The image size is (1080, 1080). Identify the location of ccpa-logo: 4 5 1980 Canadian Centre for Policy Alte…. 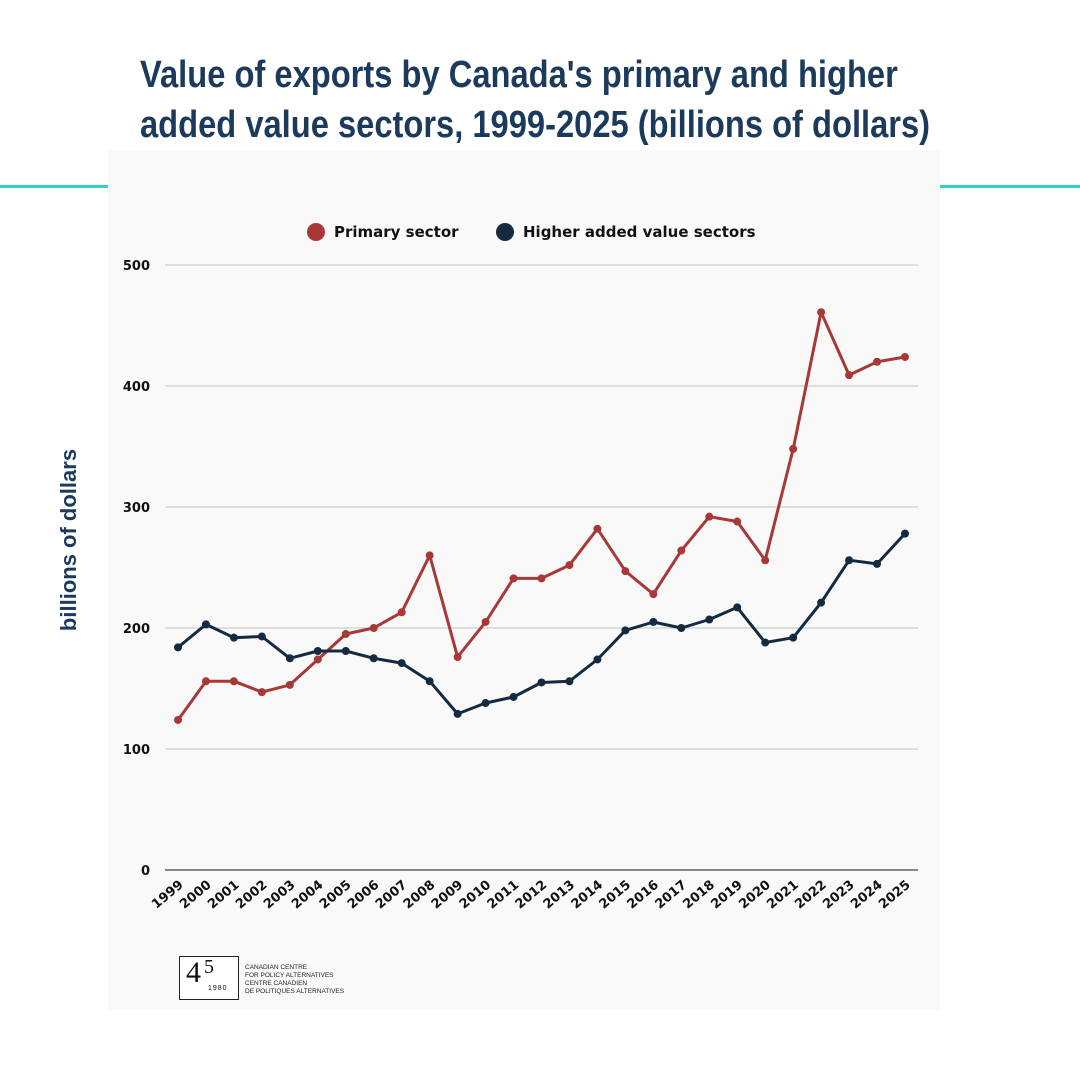
(264, 979).